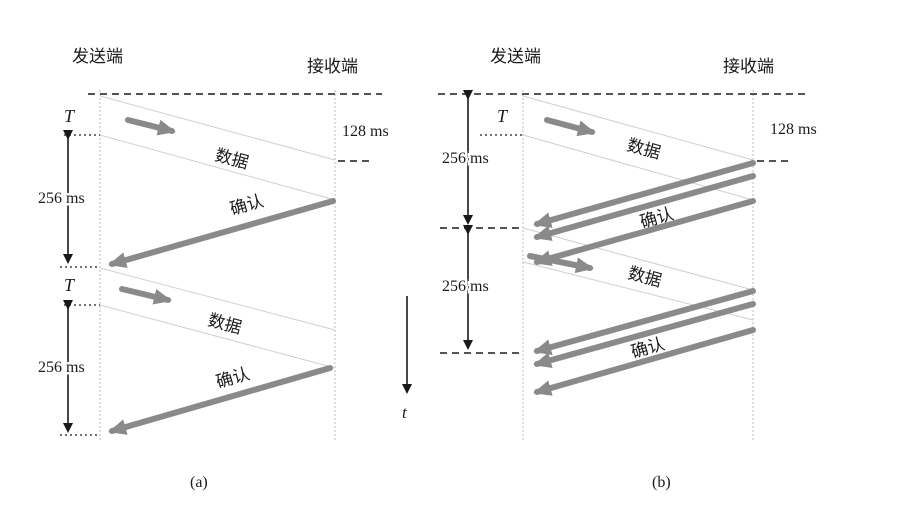  What do you see at coordinates (233, 378) in the screenshot?
I see `panel-a-ack2-label: 确认` at bounding box center [233, 378].